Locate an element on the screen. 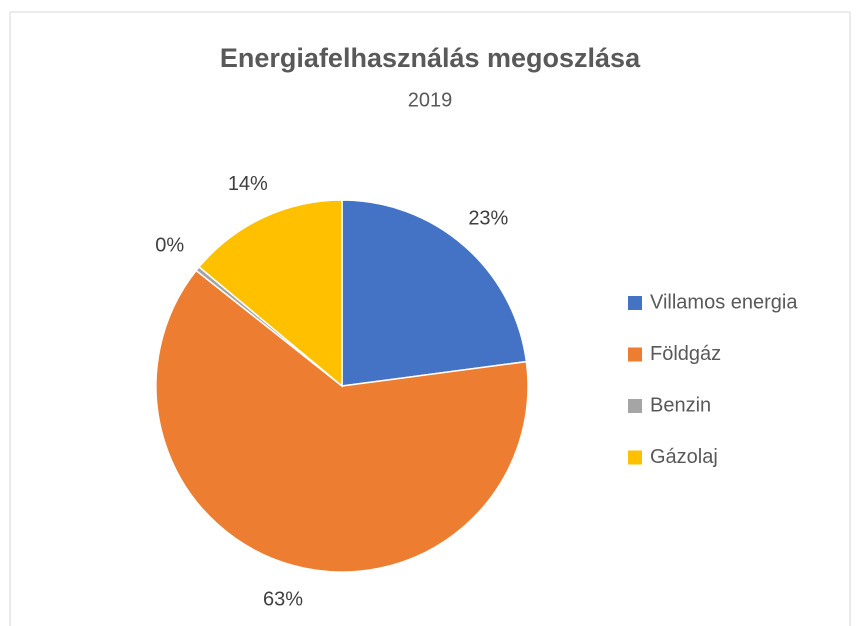 The image size is (861, 626). chart-subtitle: 2019 is located at coordinates (430, 100).